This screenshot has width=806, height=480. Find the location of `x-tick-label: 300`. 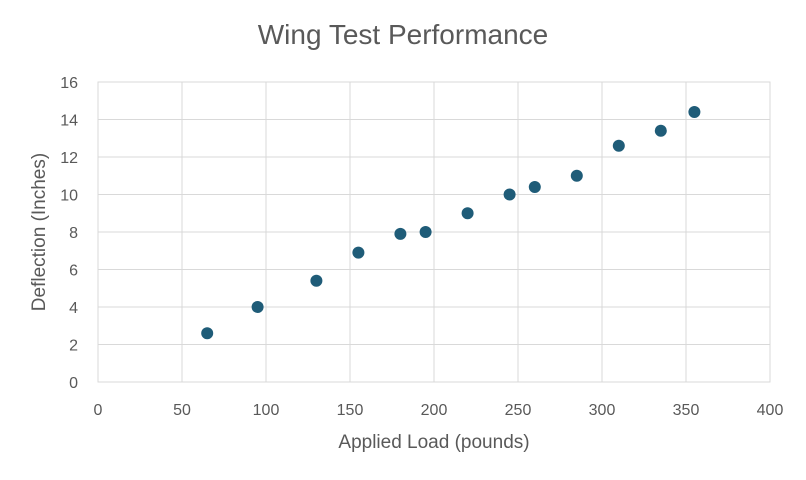

x-tick-label: 300 is located at coordinates (602, 410).